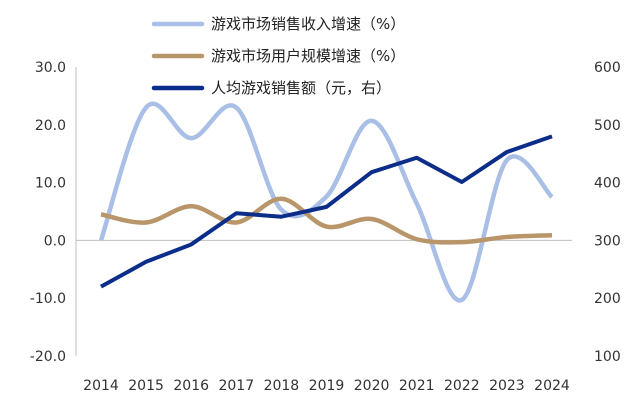 The image size is (639, 402). What do you see at coordinates (50, 68) in the screenshot?
I see `left-tick-label: 30.0` at bounding box center [50, 68].